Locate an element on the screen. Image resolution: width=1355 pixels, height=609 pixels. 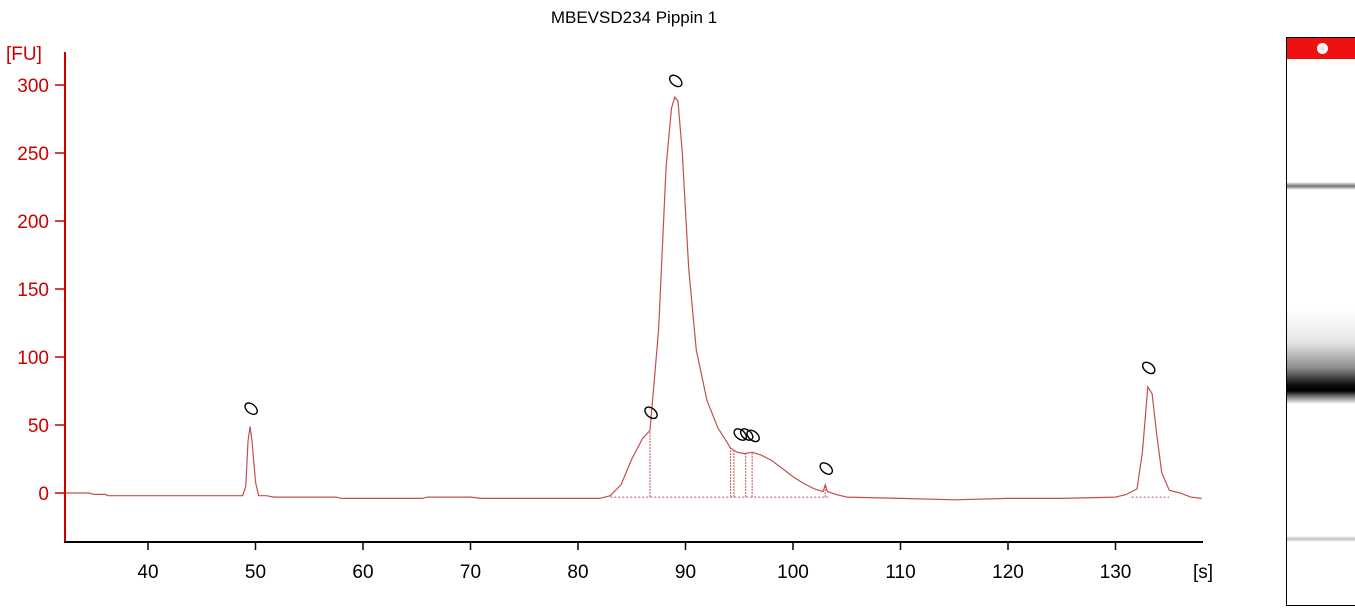
y-tick-label: 150 is located at coordinates (33, 290).